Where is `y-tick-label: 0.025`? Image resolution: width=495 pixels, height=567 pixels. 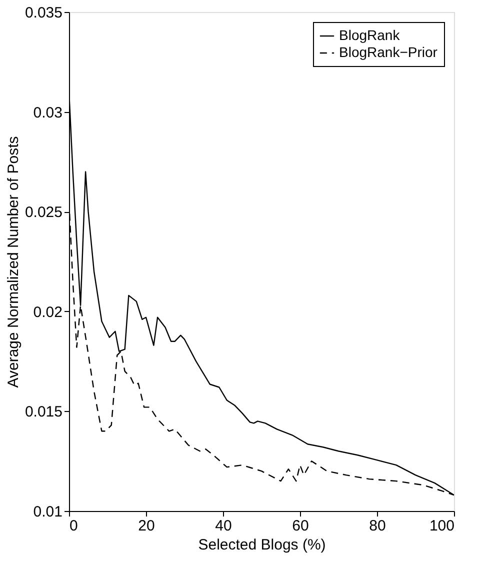 y-tick-label: 0.025 is located at coordinates (43, 213).